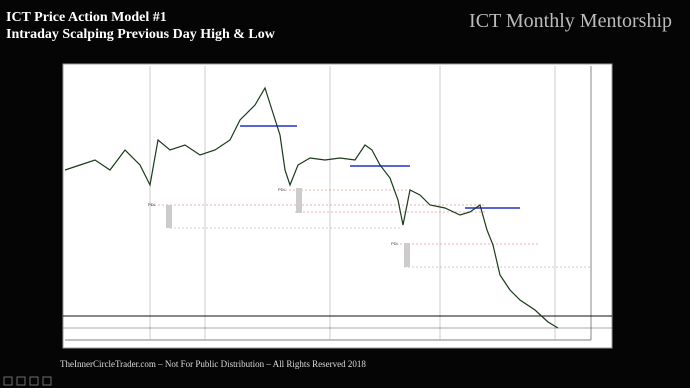 The height and width of the screenshot is (388, 690). What do you see at coordinates (380, 167) in the screenshot?
I see `pdh-levels` at bounding box center [380, 167].